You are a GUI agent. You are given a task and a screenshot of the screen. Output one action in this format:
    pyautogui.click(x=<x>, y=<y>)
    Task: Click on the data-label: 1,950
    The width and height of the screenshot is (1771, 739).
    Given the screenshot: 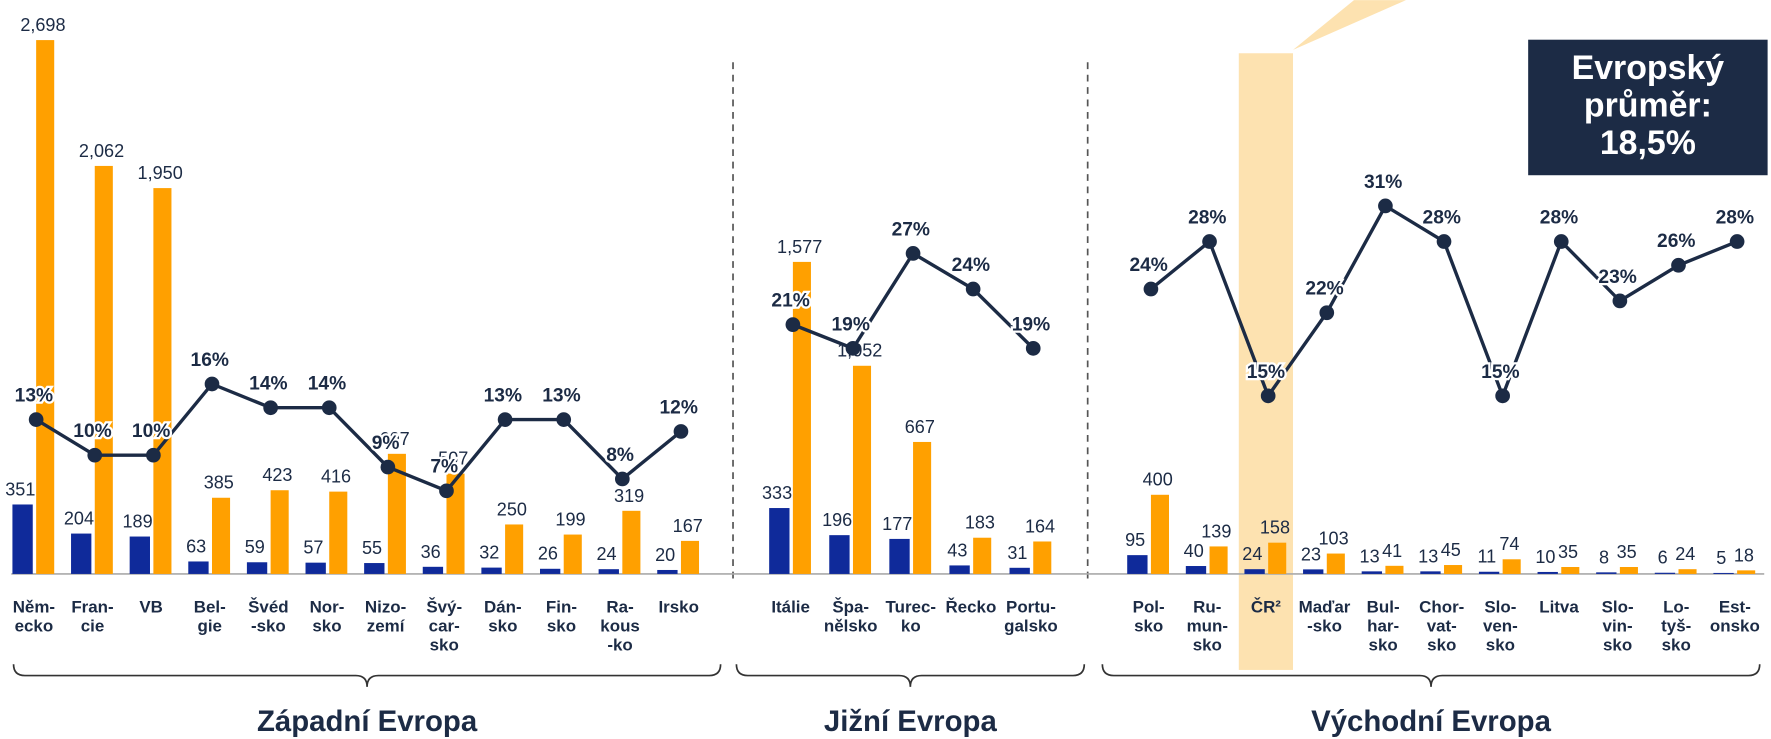 What is the action you would take?
    pyautogui.click(x=160, y=173)
    